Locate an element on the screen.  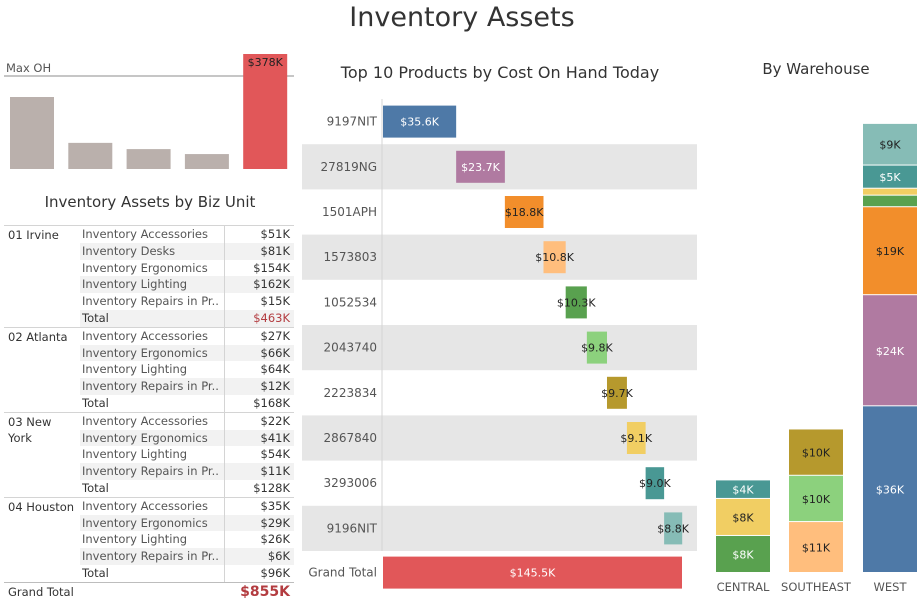
table-row: Inventory Lighting $54K is located at coordinates (187, 455).